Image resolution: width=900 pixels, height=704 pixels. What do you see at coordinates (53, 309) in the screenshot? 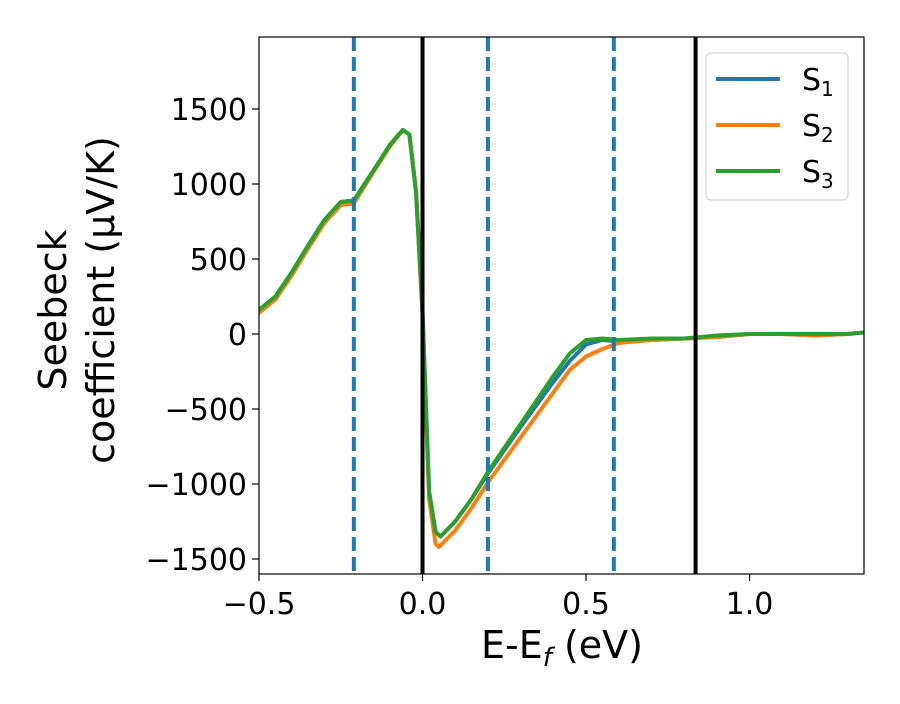
I see `y-axis-label-line1: Seebeck` at bounding box center [53, 309].